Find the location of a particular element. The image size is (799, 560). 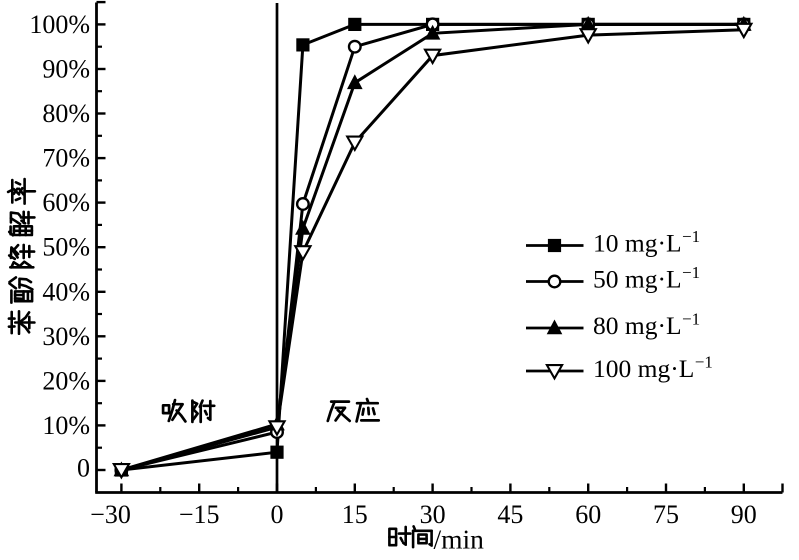

svg-text: 45 is located at coordinates (510, 514).